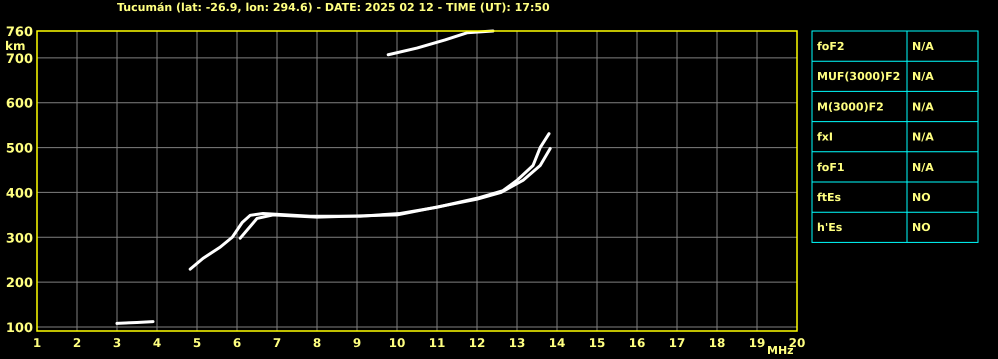 The image size is (998, 359). Describe the element at coordinates (197, 343) in the screenshot. I see `x-tick-label: 5` at that location.